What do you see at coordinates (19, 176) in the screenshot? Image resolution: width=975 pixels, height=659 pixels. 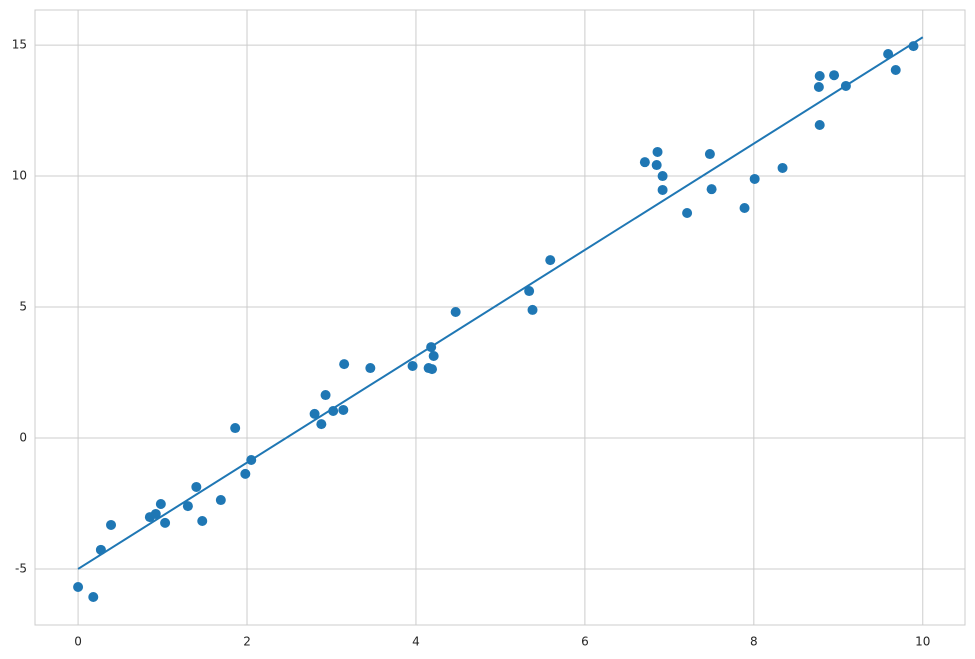 I see `y-tick-label: 10` at bounding box center [19, 176].